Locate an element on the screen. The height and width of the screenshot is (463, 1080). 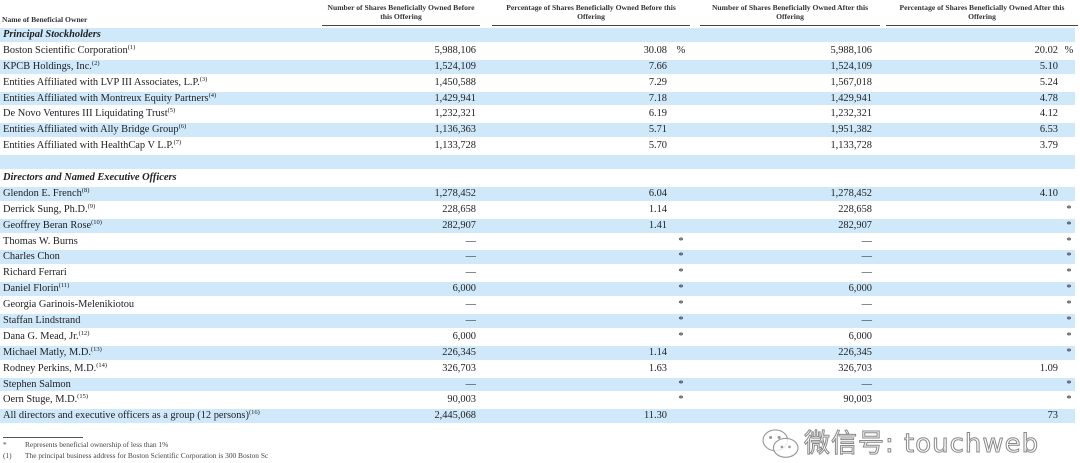
footnote-ref: (2) is located at coordinates (95, 63).